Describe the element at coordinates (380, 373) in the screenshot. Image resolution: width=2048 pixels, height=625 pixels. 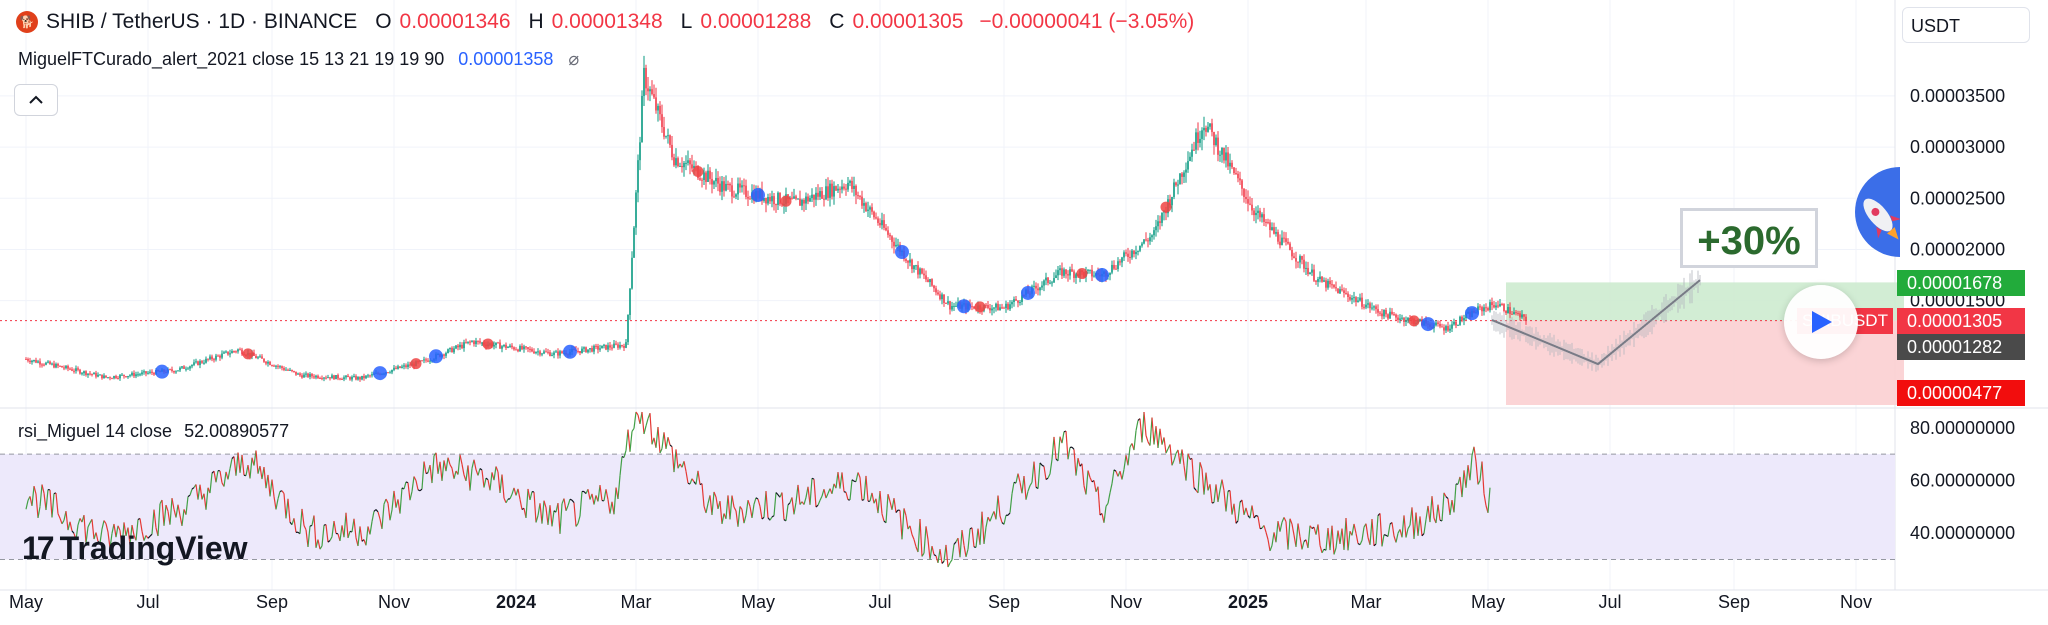
I see `buy-signal-dot` at that location.